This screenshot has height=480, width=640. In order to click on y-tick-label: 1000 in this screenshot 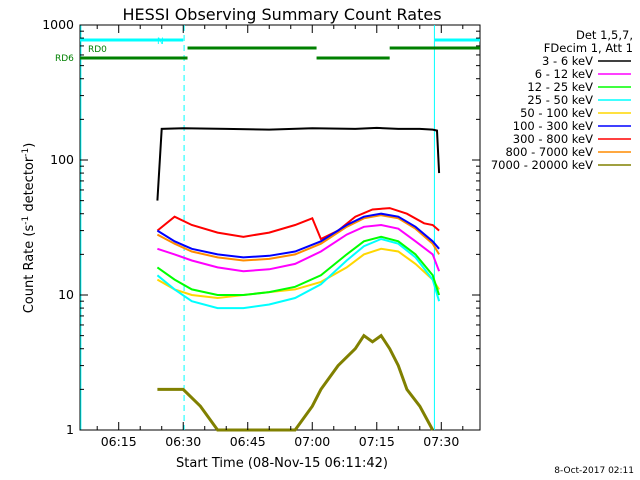, I will do `click(58, 24)`.